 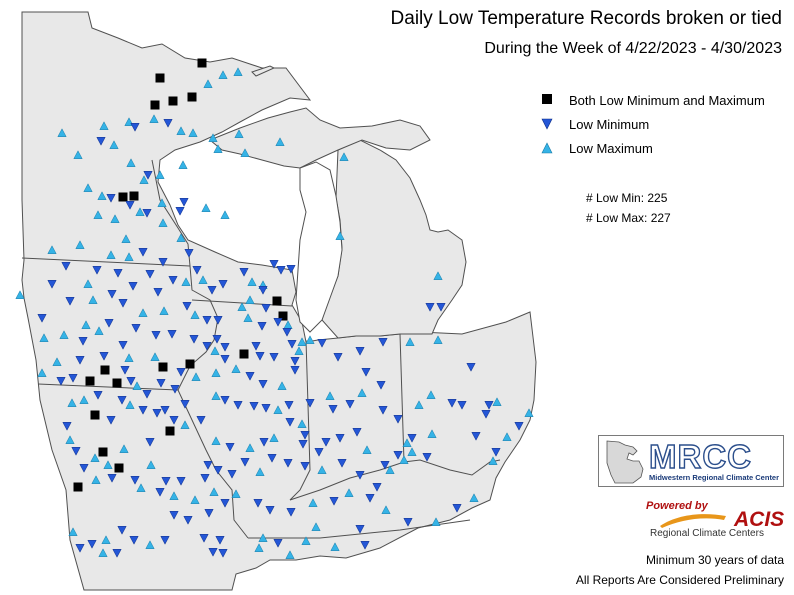 What do you see at coordinates (633, 48) in the screenshot?
I see `map-subtitle: During the Week of 4/22/2023 - 4/30/2023` at bounding box center [633, 48].